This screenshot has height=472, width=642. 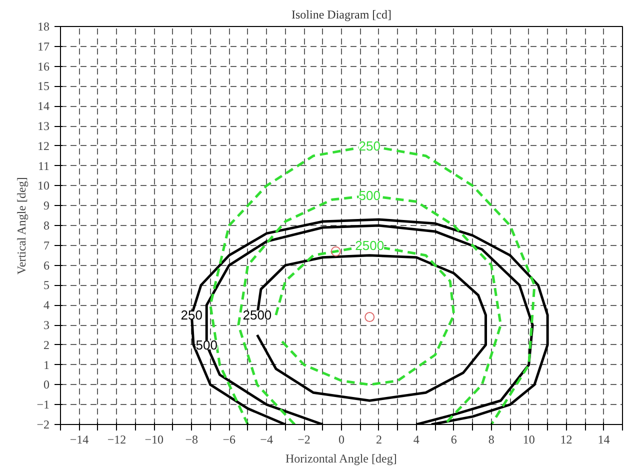 I want to click on y-tick-label: −1, so click(x=43, y=405).